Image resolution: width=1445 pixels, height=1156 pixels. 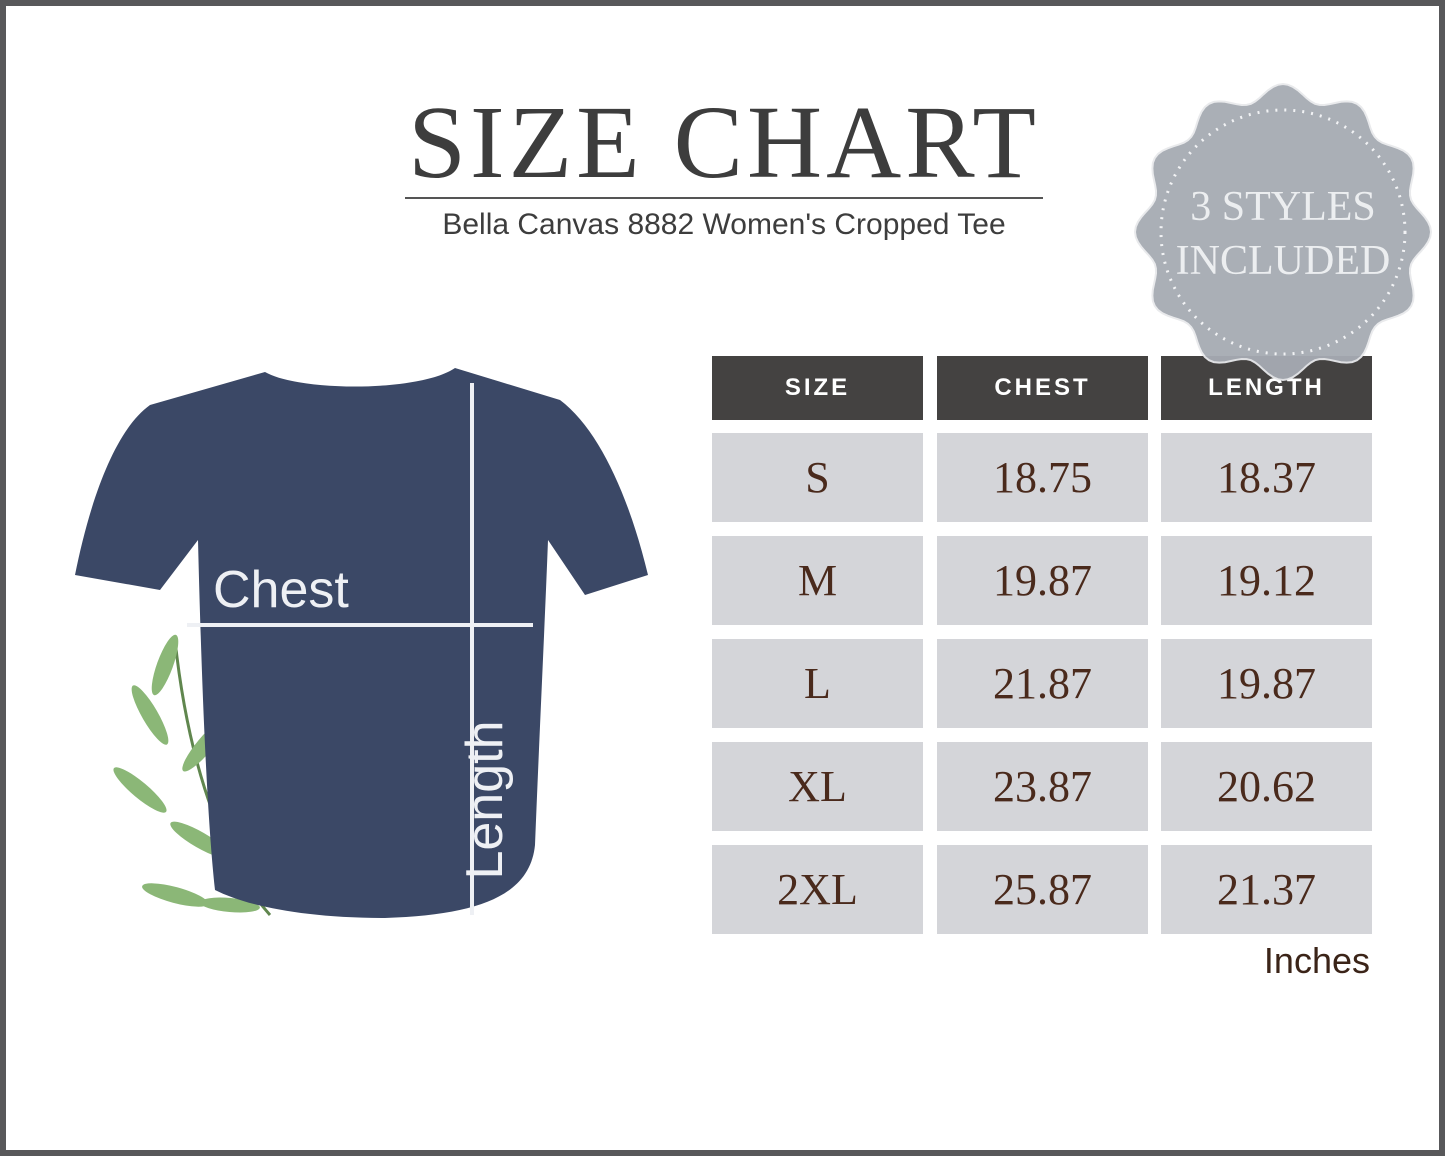 I want to click on header-size: SIZE, so click(x=817, y=388).